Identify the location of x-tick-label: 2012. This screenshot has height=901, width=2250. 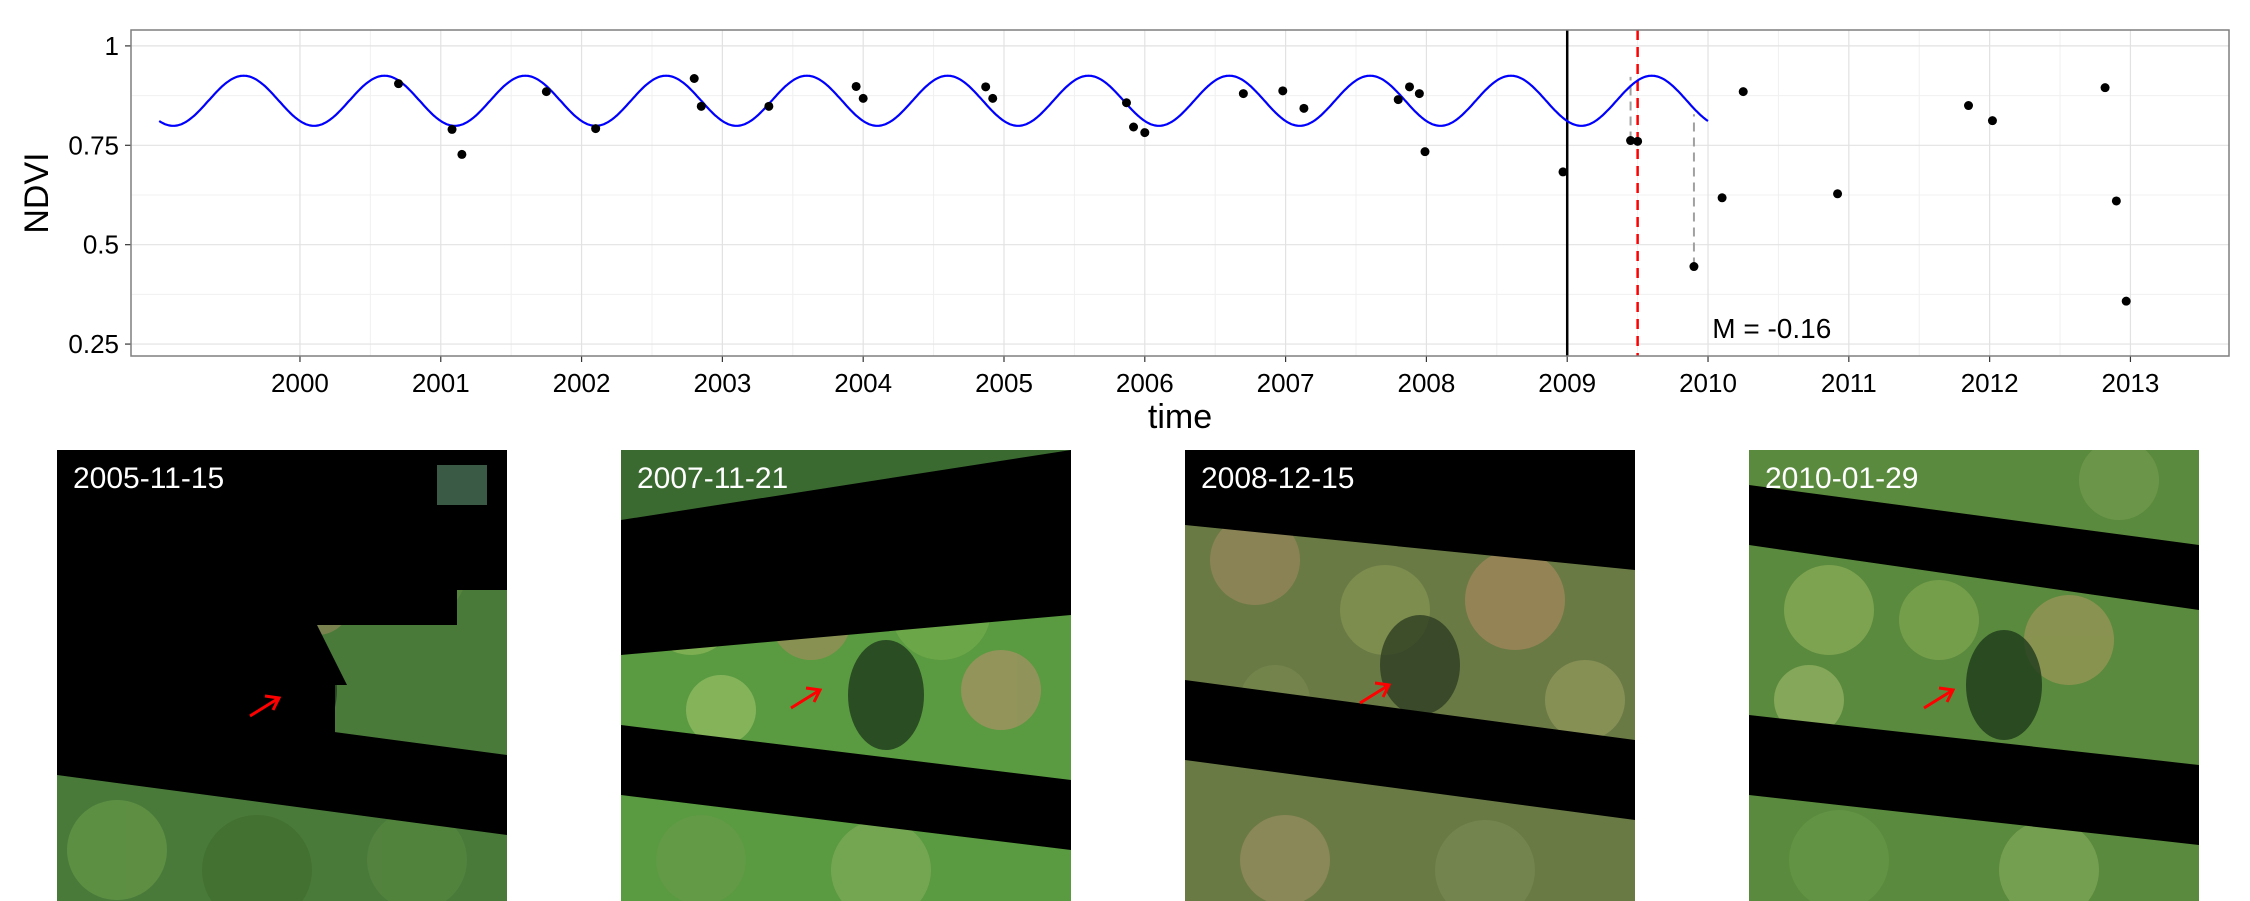
(1990, 383).